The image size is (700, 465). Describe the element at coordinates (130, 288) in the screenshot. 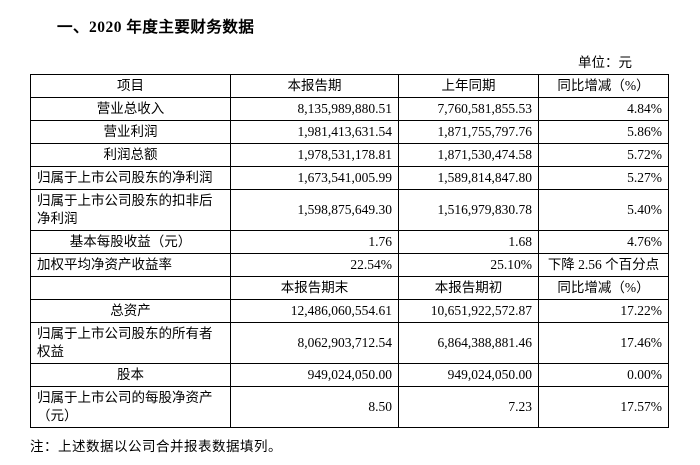

I see `subheader-item` at that location.